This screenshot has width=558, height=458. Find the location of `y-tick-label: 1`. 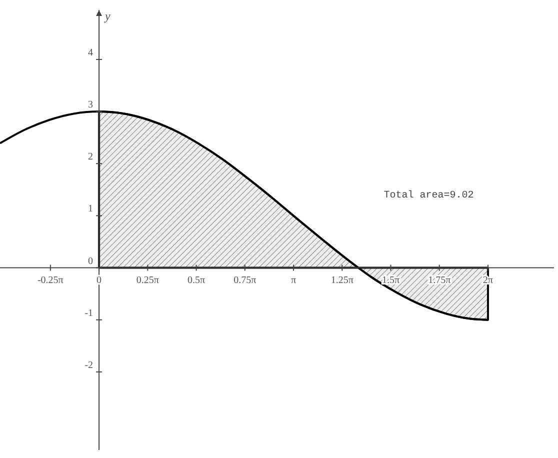

y-tick-label: 1 is located at coordinates (91, 209).